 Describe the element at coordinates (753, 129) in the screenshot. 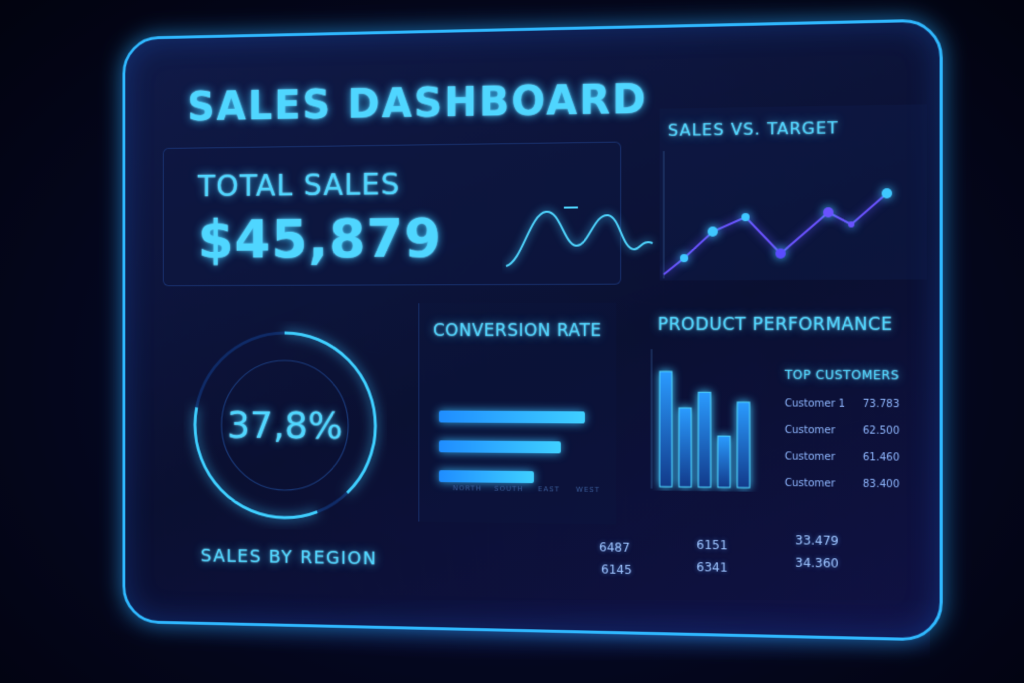

I see `sales-vs-target-label: SALES VS. TARGET` at that location.